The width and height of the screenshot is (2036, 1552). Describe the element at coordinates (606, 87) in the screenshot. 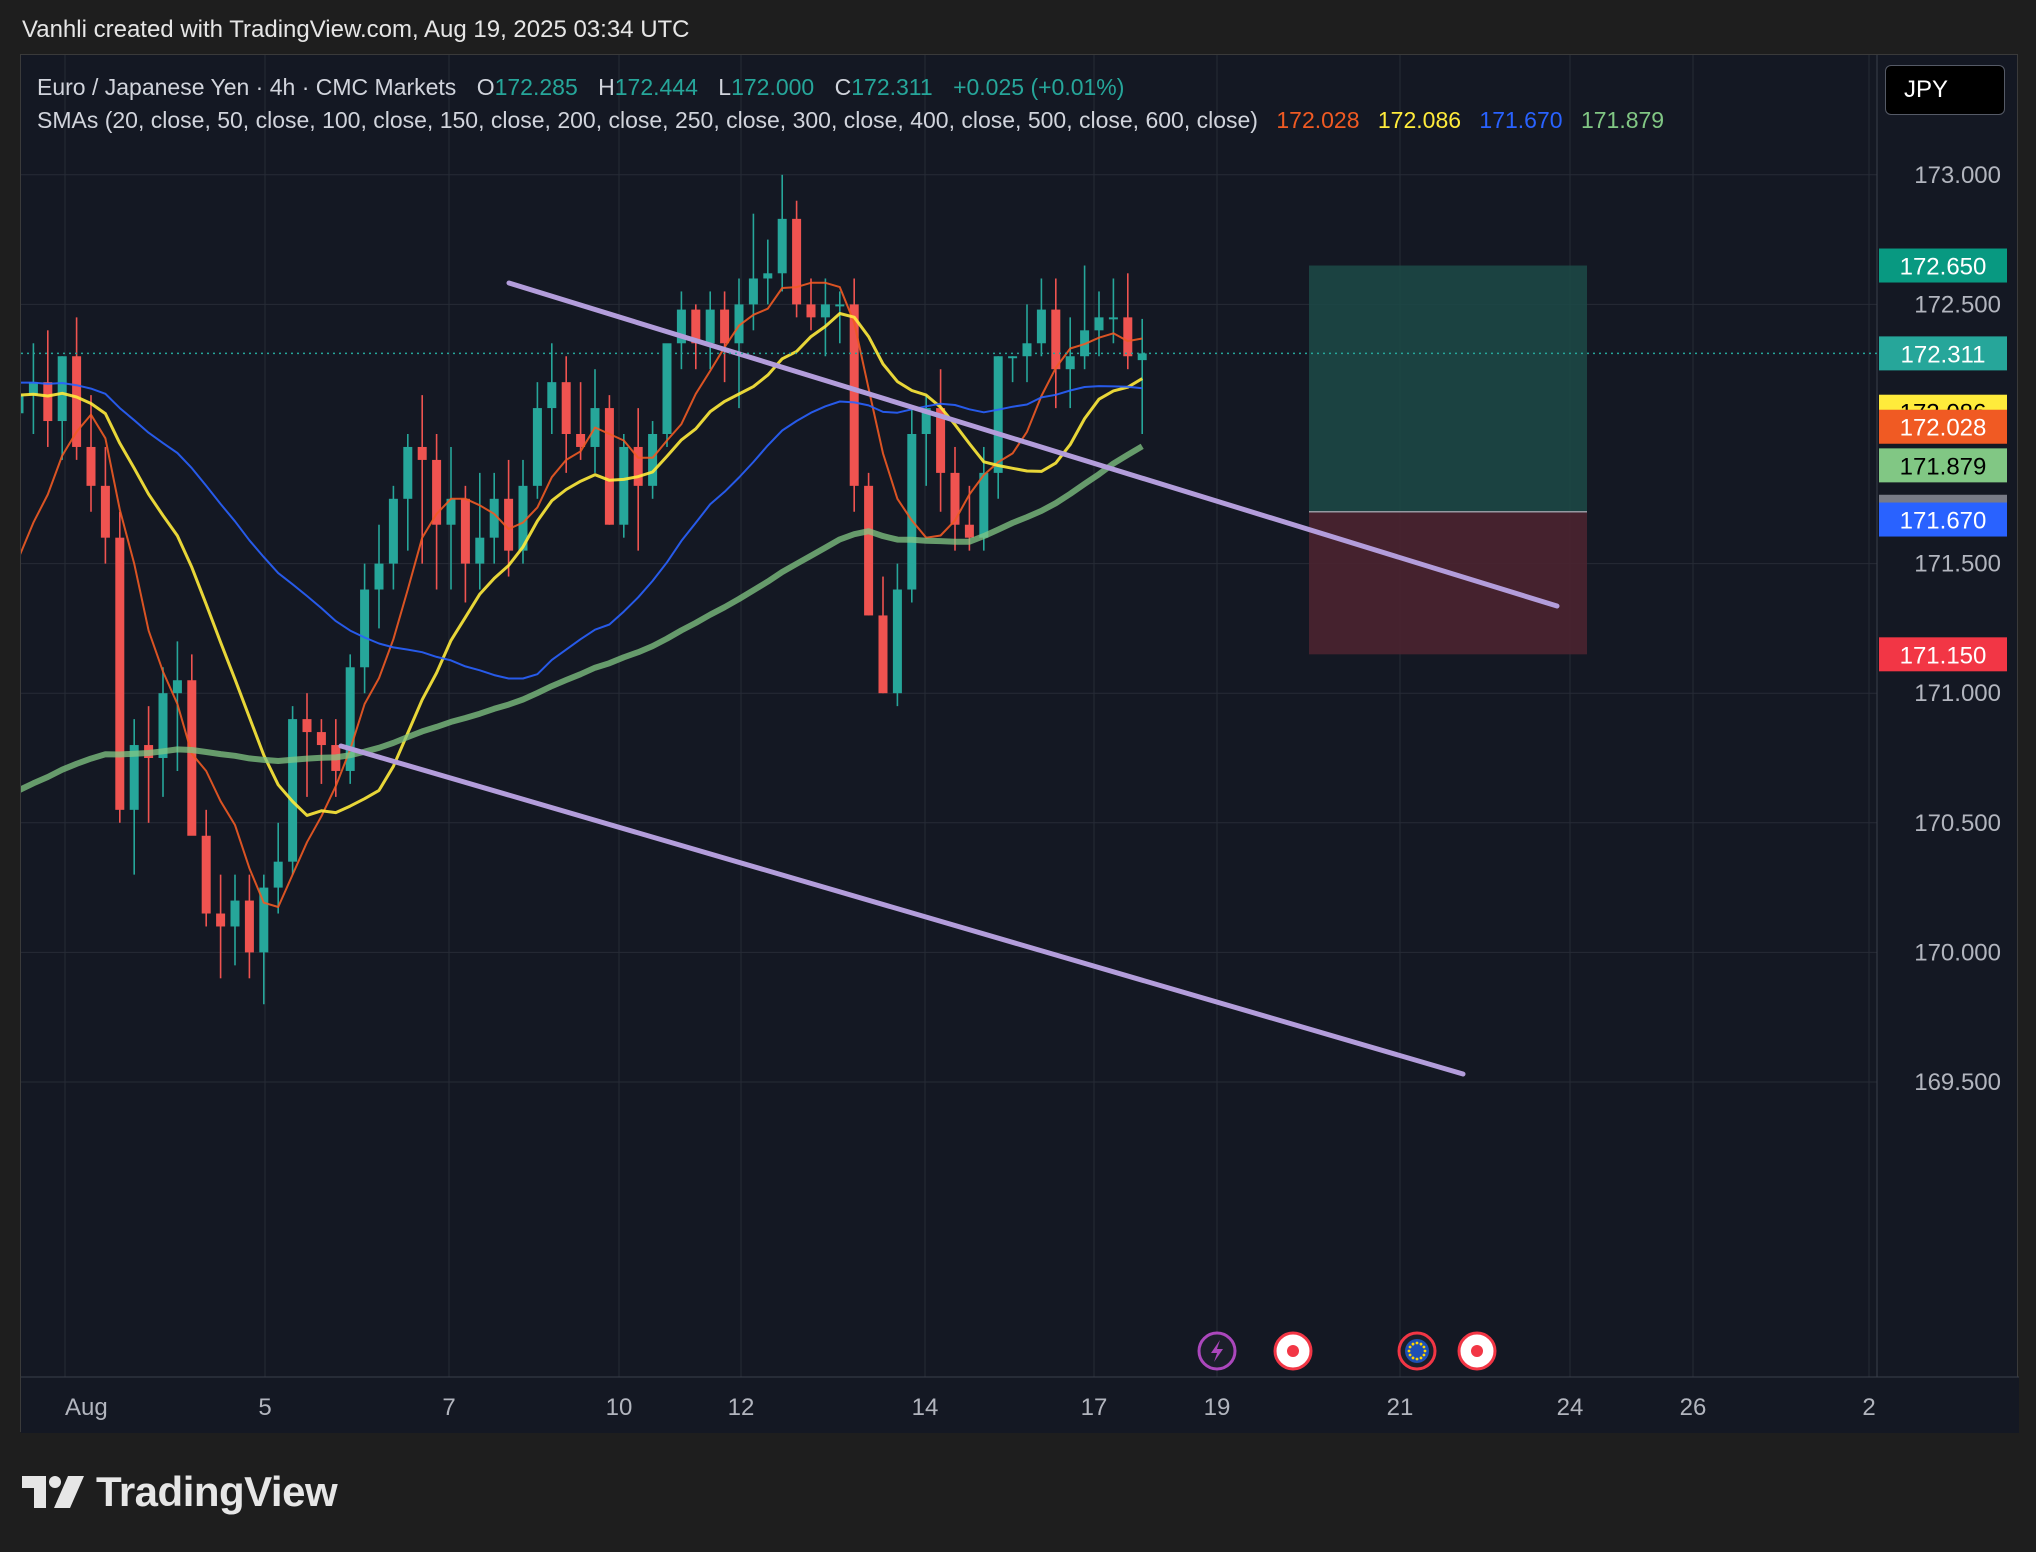

I see `legend-high-key: H` at that location.